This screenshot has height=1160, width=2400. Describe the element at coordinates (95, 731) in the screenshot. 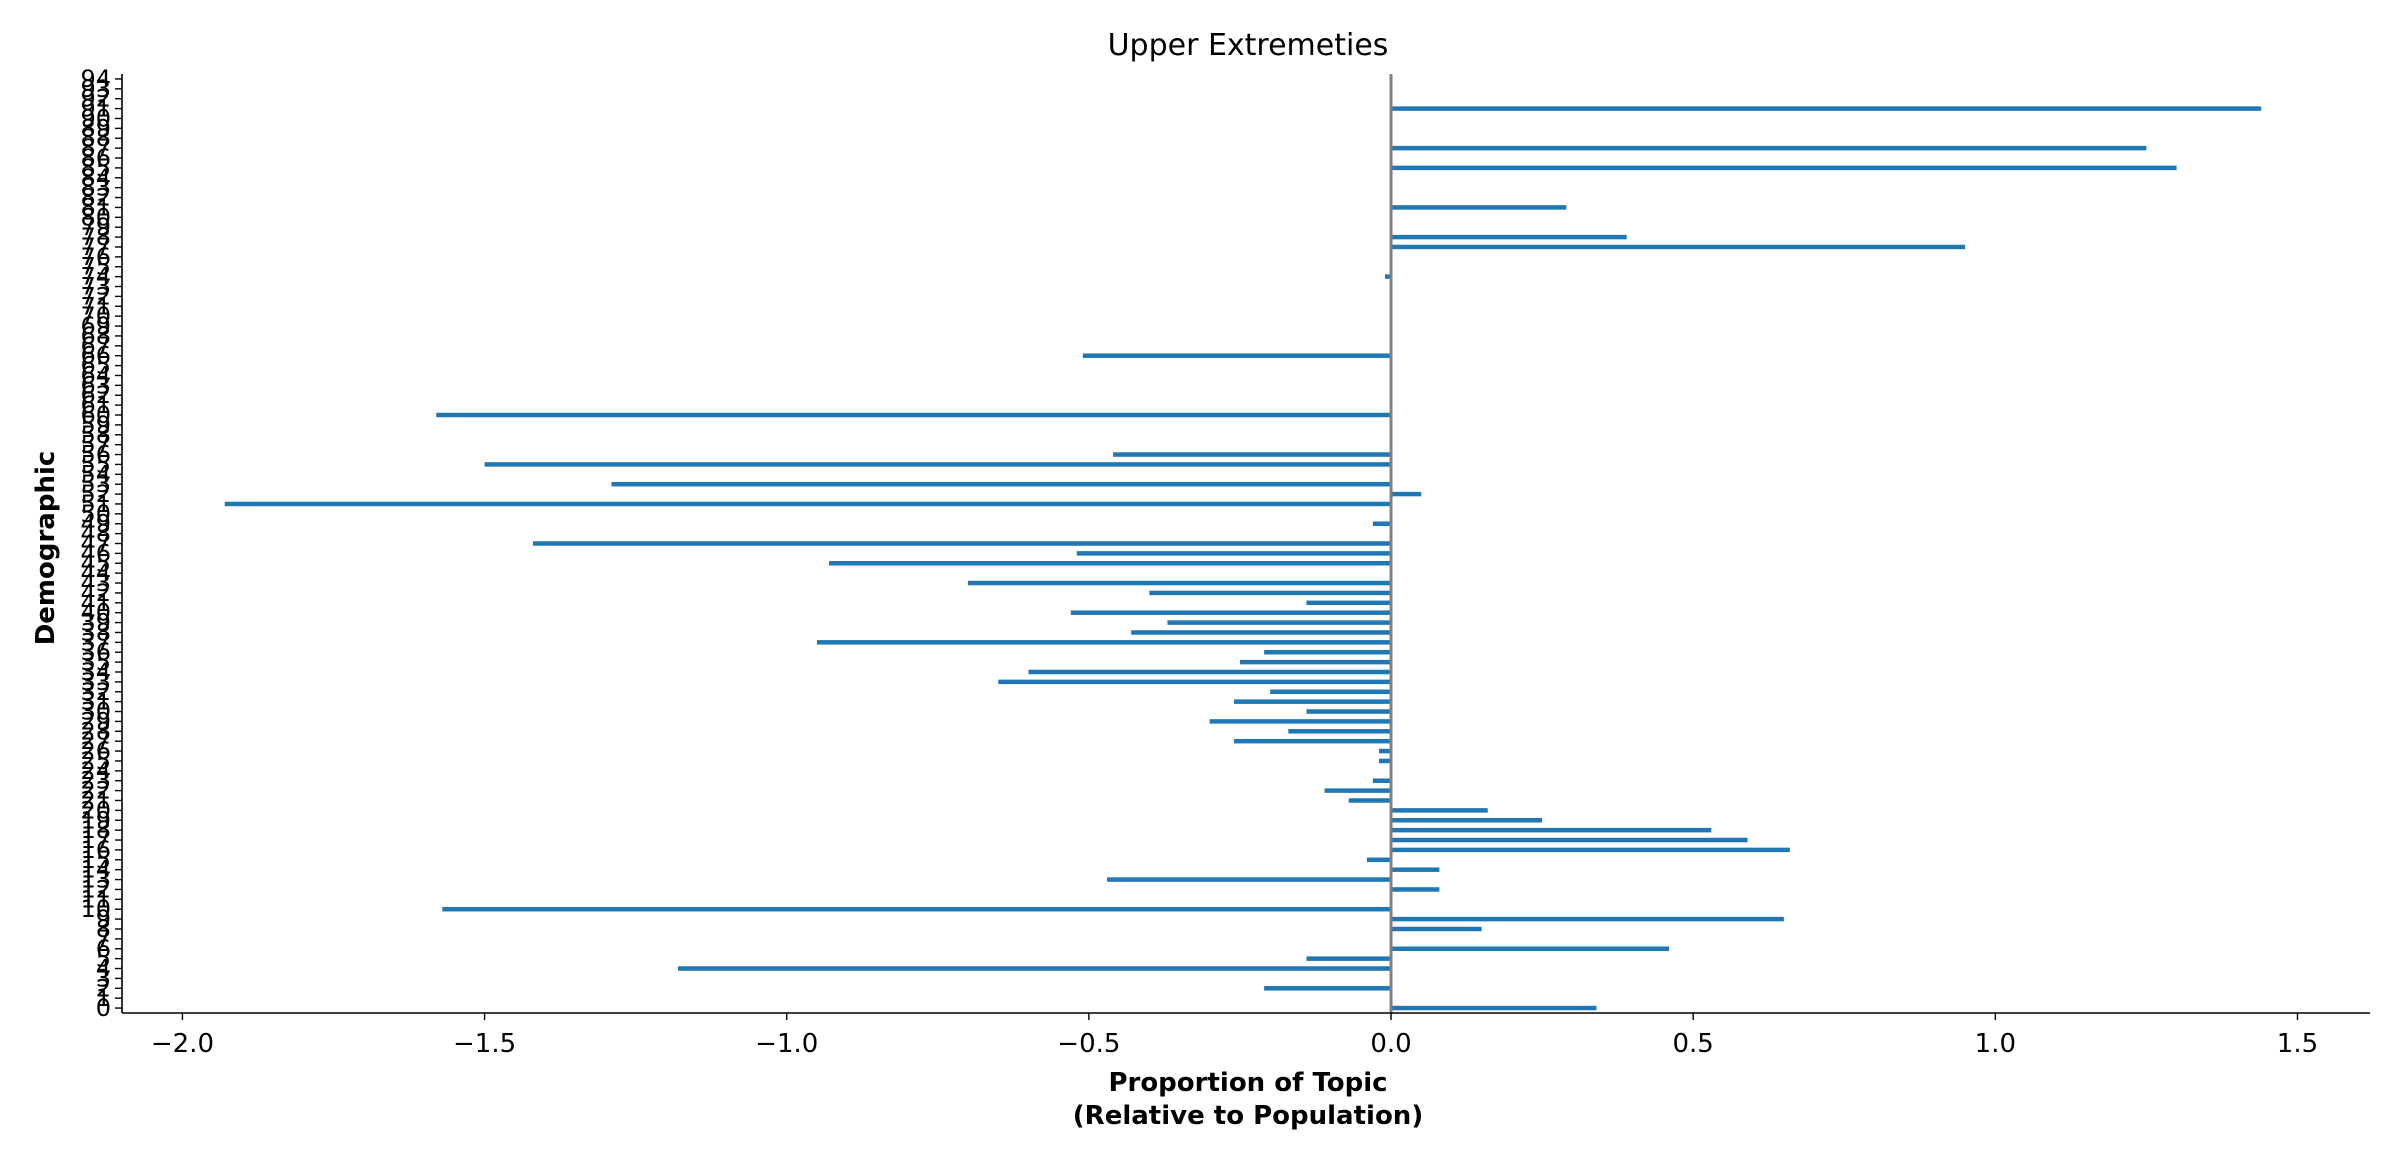

I see `y-tick-label: 28` at that location.